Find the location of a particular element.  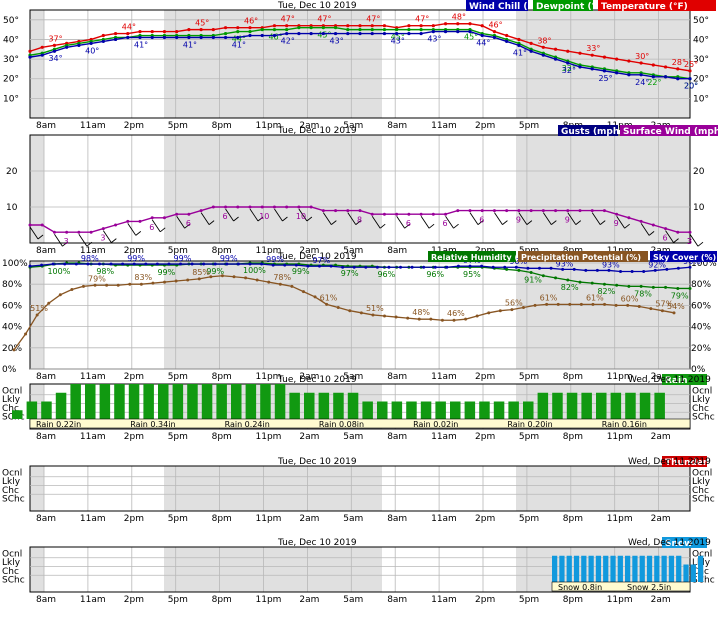

percent-data-label: 95% is located at coordinates (472, 274).